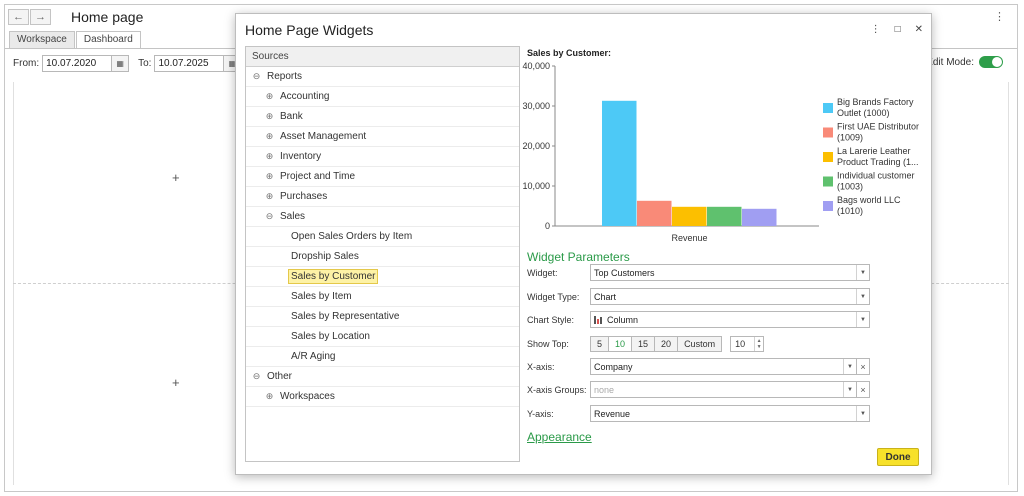 Image resolution: width=1024 pixels, height=496 pixels. I want to click on widget-select: Top Customers ▼, so click(730, 272).